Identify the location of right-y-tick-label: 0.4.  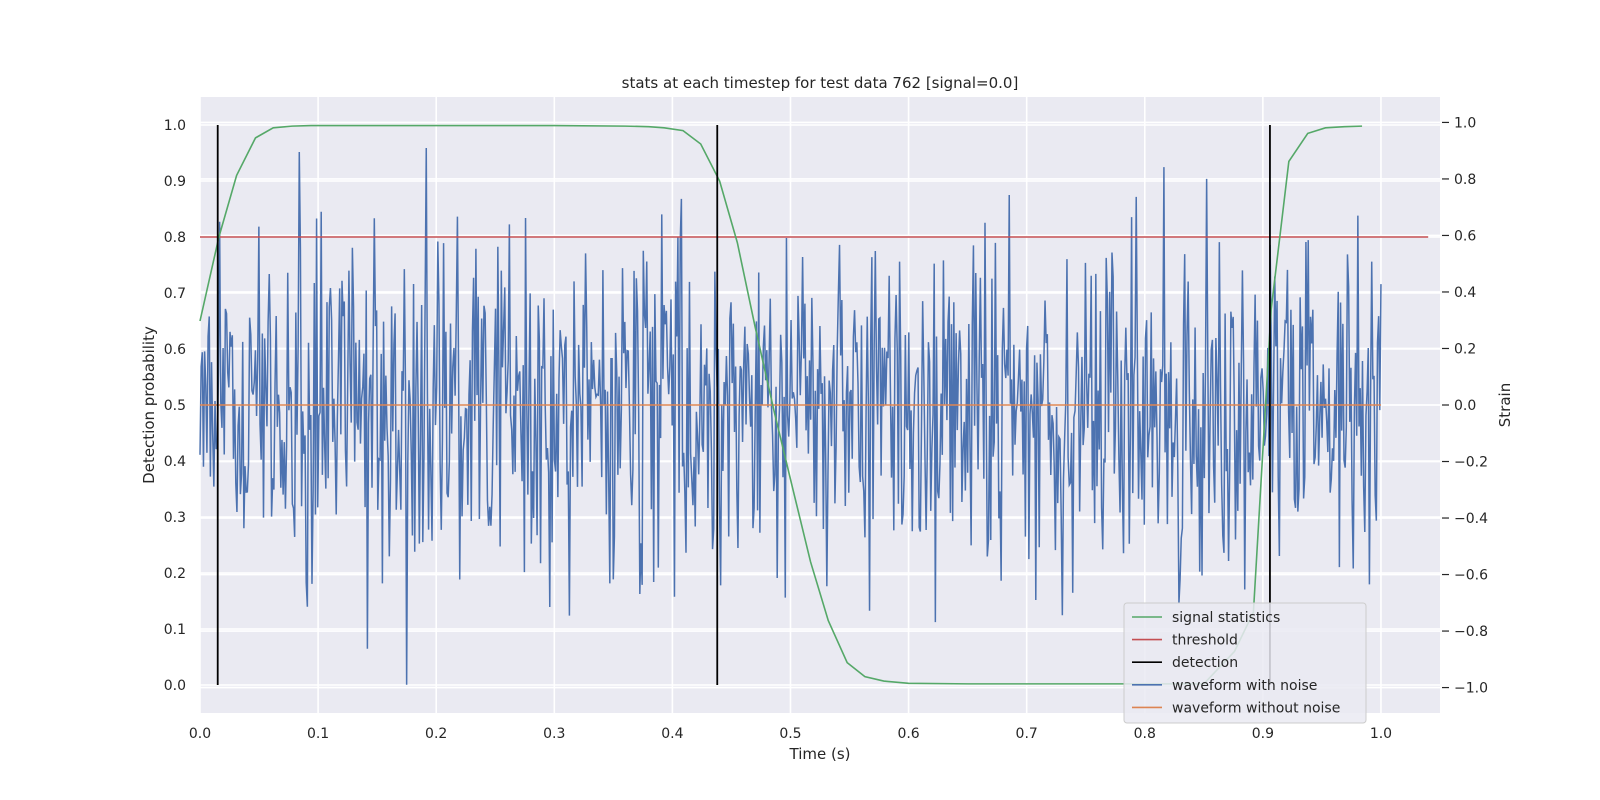
(1465, 293).